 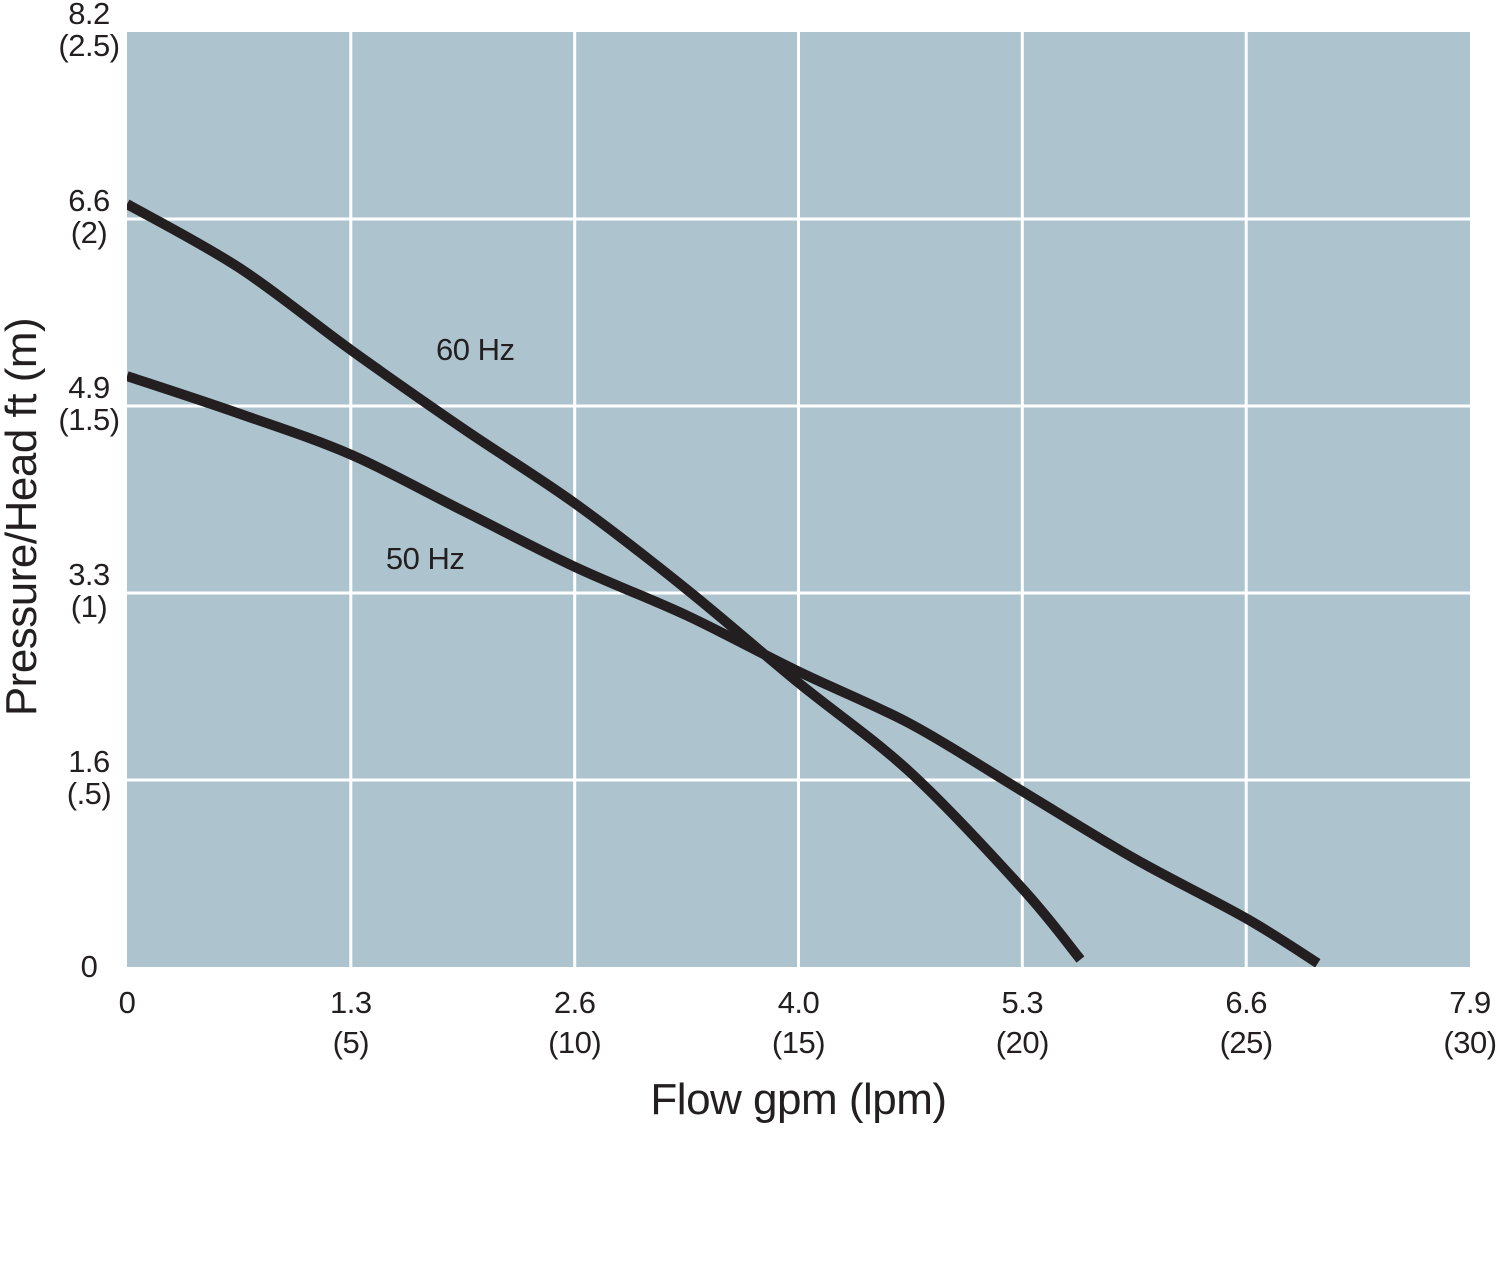 I want to click on x-tick-label: 7.9 (30), so click(x=1470, y=1022).